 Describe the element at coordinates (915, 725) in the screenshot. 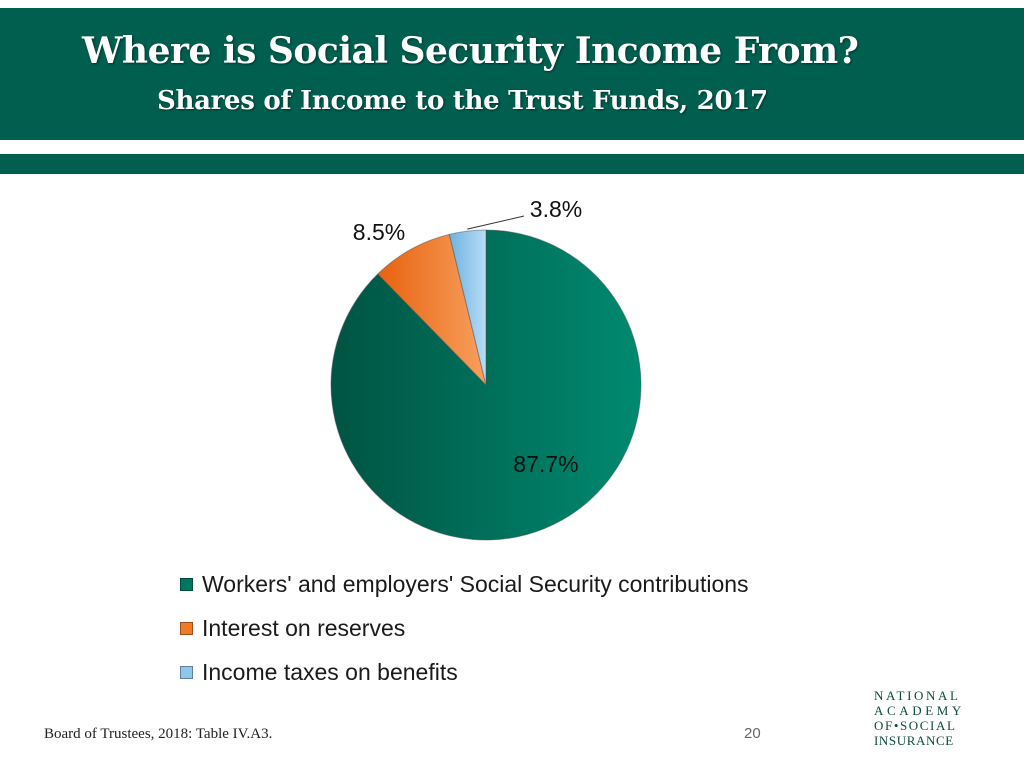

I see `logo-line: OF•SOCIAL` at that location.